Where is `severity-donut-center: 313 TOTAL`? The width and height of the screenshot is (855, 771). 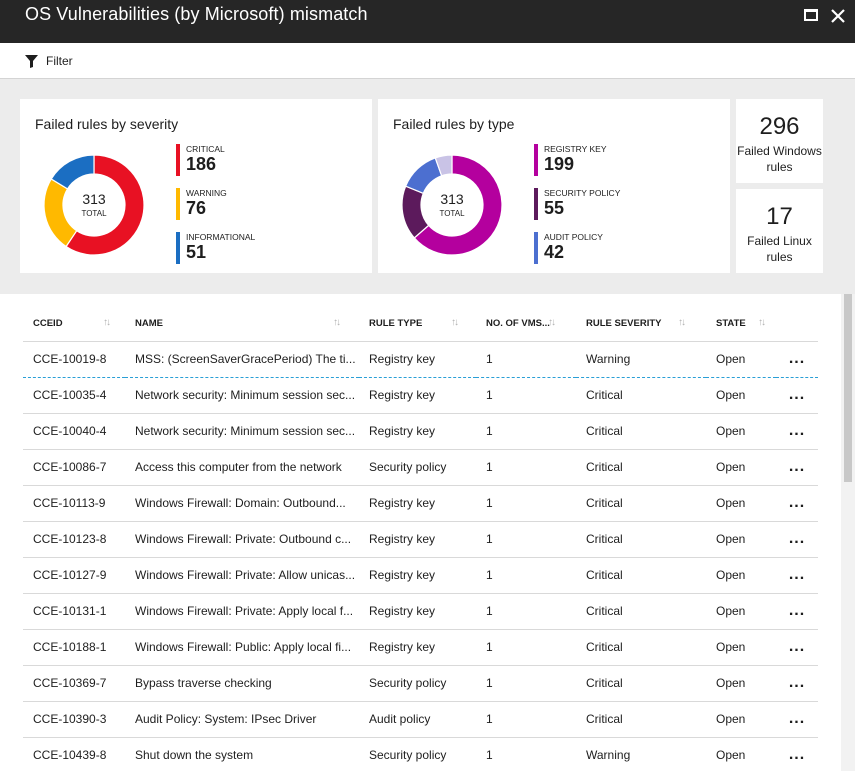 severity-donut-center: 313 TOTAL is located at coordinates (94, 205).